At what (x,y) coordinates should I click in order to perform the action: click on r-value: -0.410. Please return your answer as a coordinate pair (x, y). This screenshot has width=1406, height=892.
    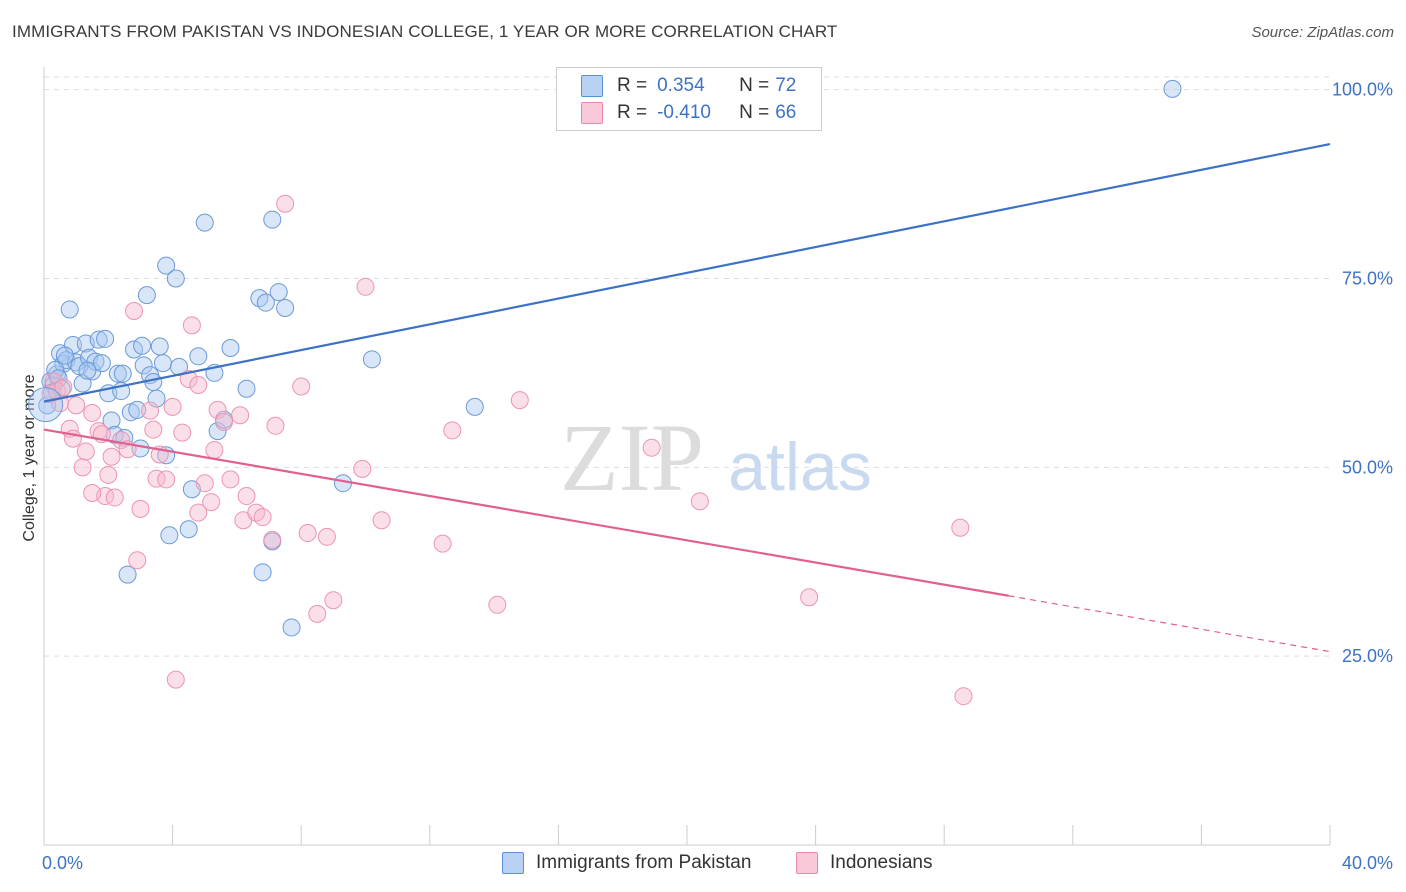
    Looking at the image, I should click on (684, 112).